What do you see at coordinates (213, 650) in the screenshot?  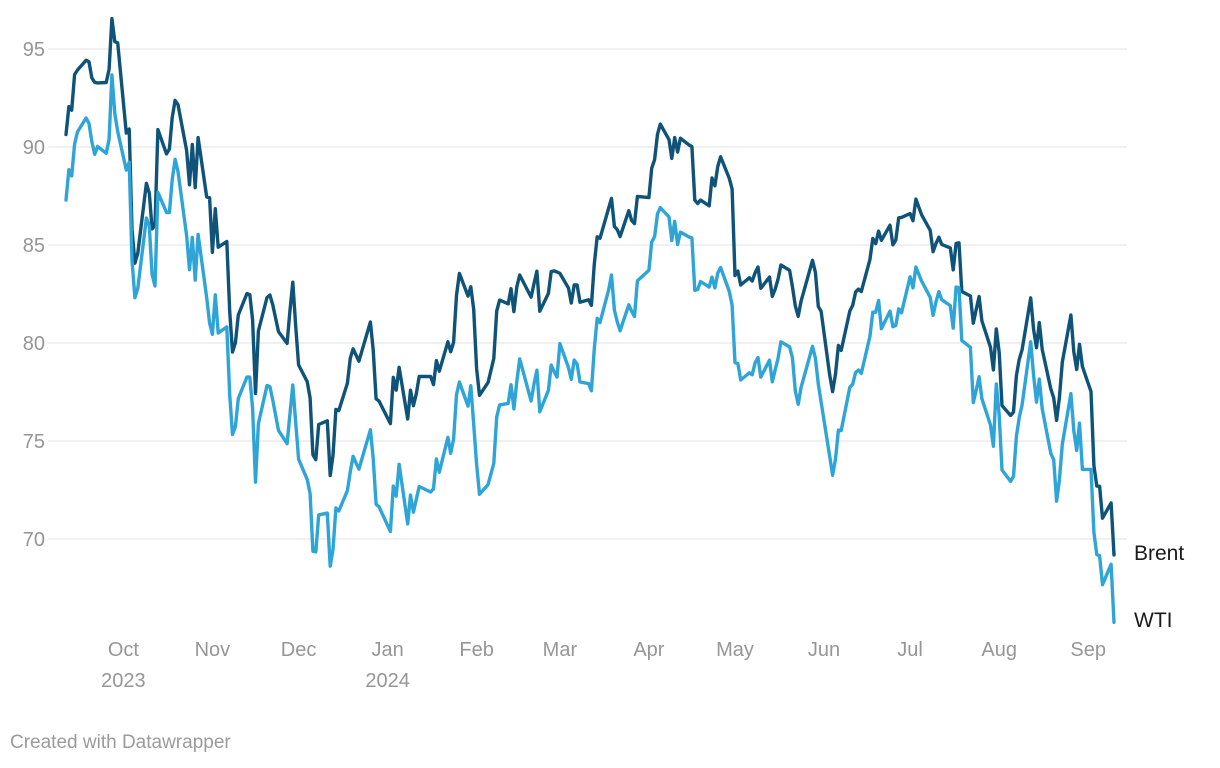 I see `x-tick-label-nov: Nov` at bounding box center [213, 650].